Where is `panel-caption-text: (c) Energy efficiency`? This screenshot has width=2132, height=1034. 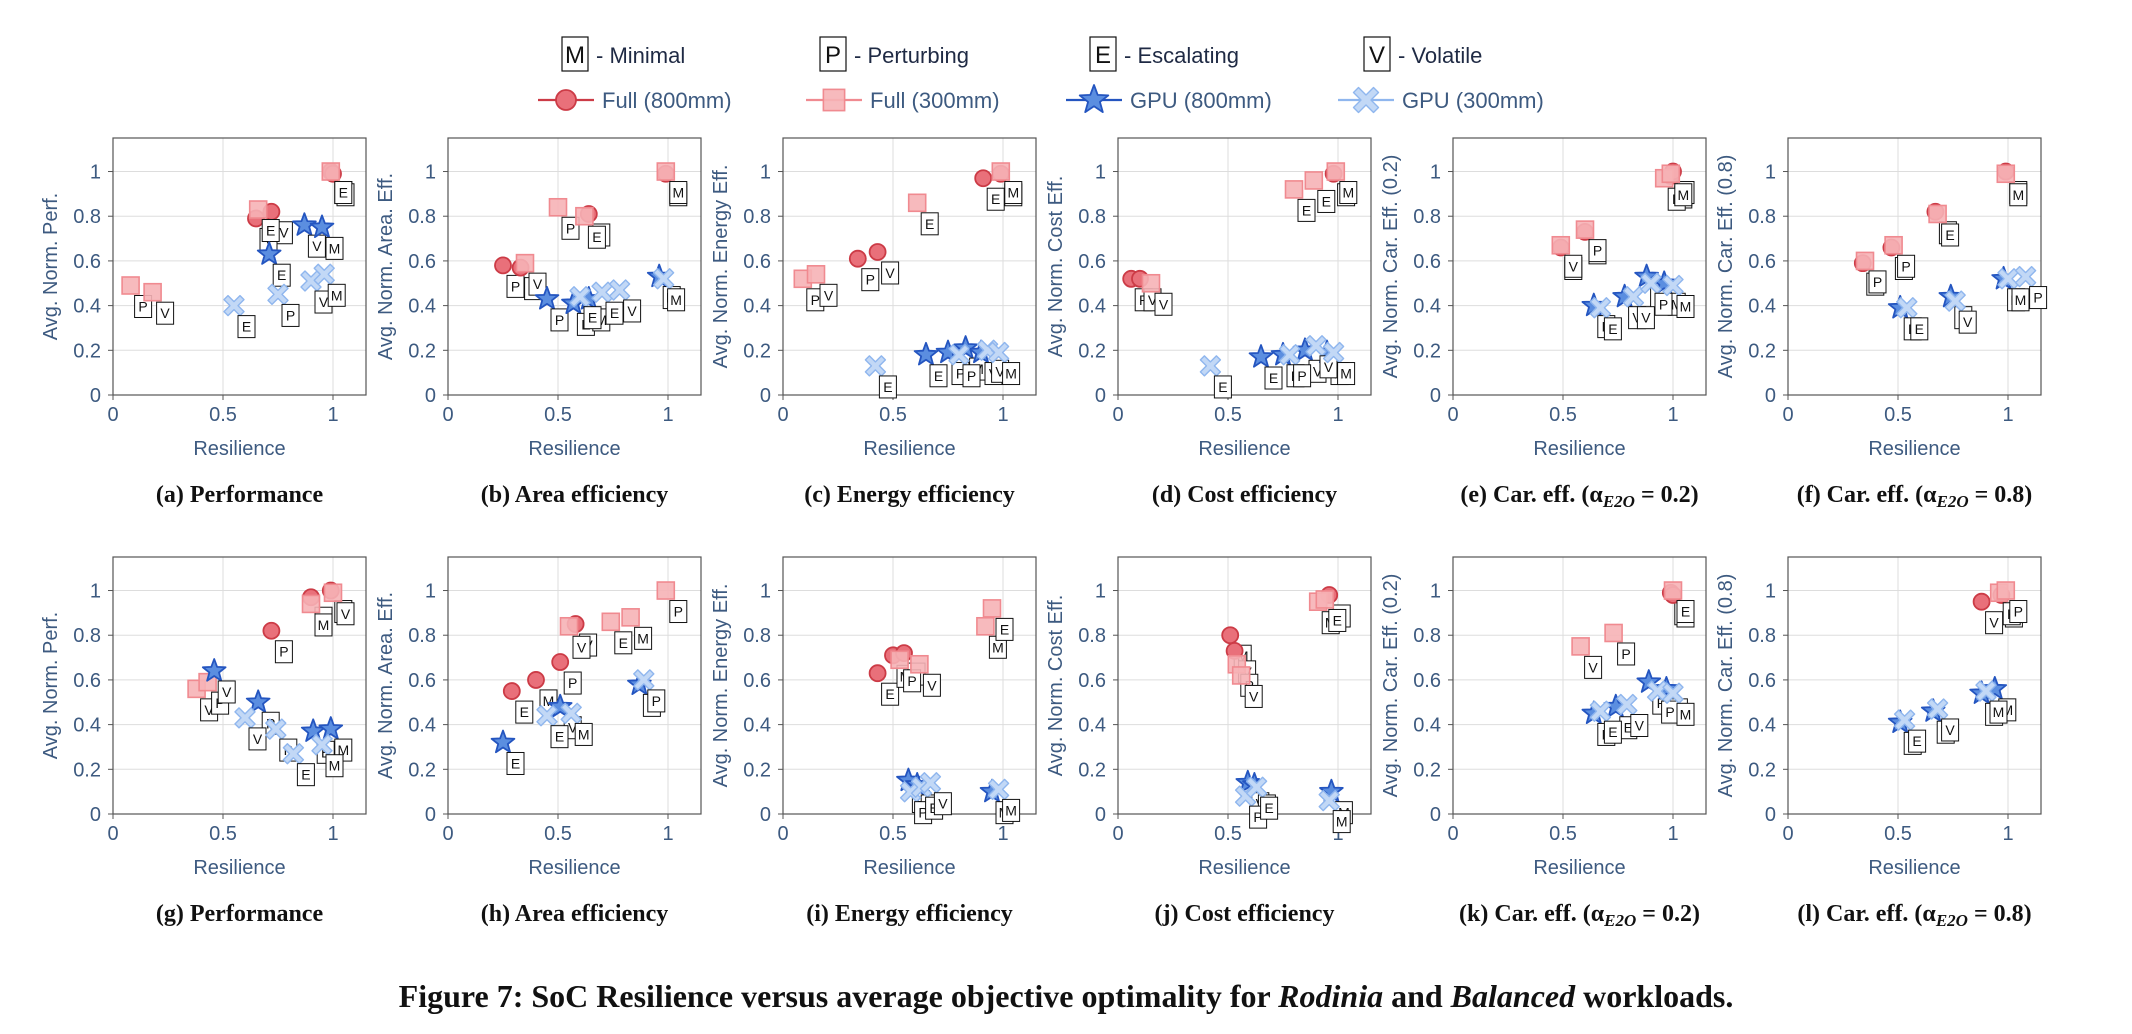 panel-caption-text: (c) Energy efficiency is located at coordinates (909, 495).